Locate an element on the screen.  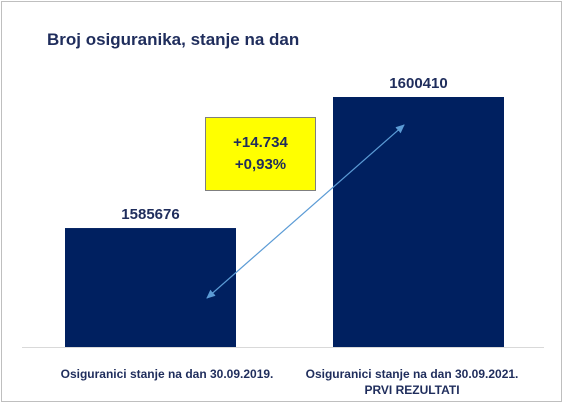
x-axis-label-2019: Osiguranici stanje na dan 30.09.2019. is located at coordinates (167, 374).